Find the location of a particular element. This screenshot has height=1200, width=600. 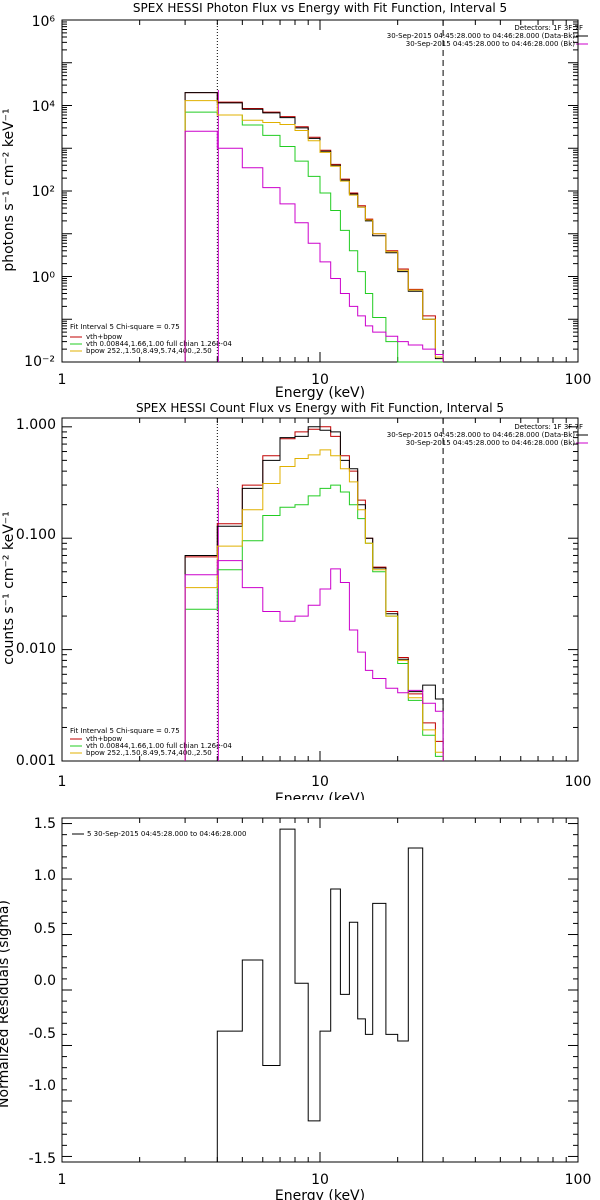

y-tick-label: 10⁰ is located at coordinates (44, 278).